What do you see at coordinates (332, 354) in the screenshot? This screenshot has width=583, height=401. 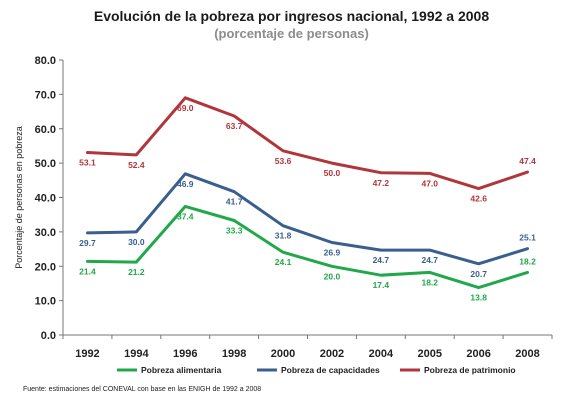 I see `x-tick-label: 2002` at bounding box center [332, 354].